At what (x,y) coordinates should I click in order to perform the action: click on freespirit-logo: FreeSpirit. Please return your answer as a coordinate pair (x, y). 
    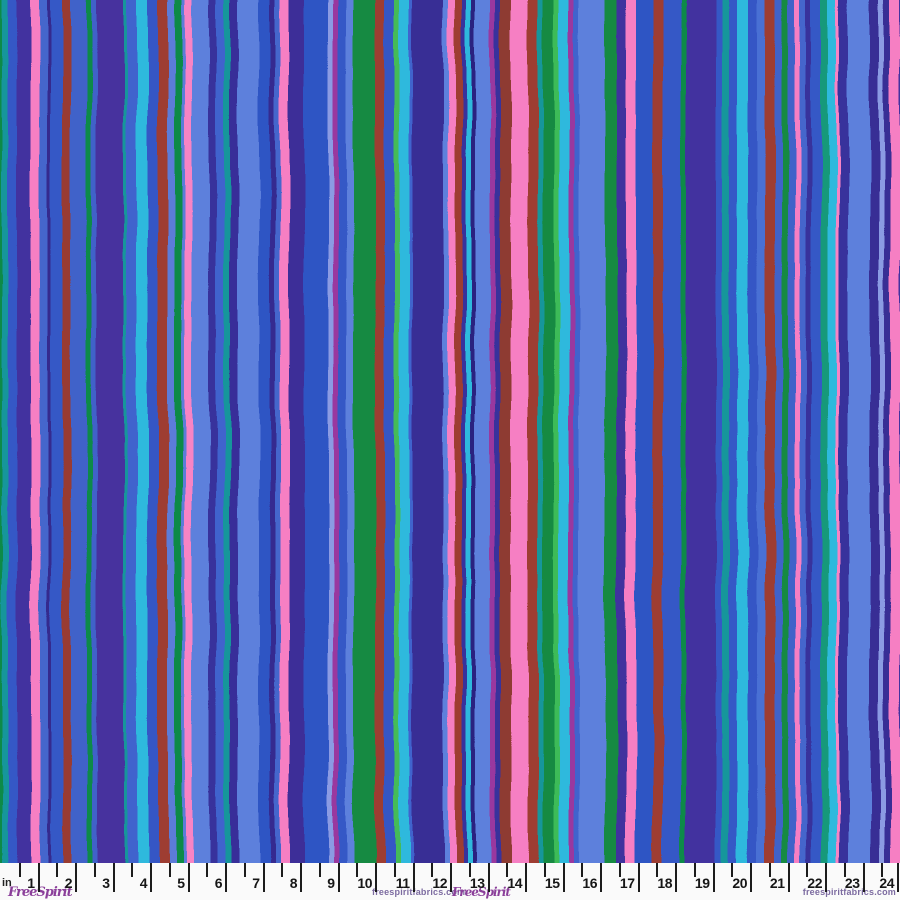
    Looking at the image, I should click on (40, 892).